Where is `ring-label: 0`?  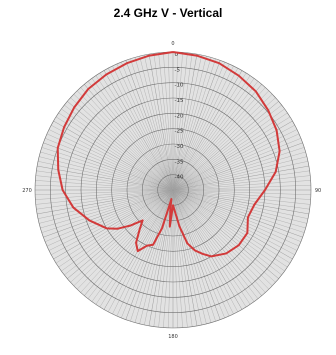 ring-label: 0 is located at coordinates (177, 55).